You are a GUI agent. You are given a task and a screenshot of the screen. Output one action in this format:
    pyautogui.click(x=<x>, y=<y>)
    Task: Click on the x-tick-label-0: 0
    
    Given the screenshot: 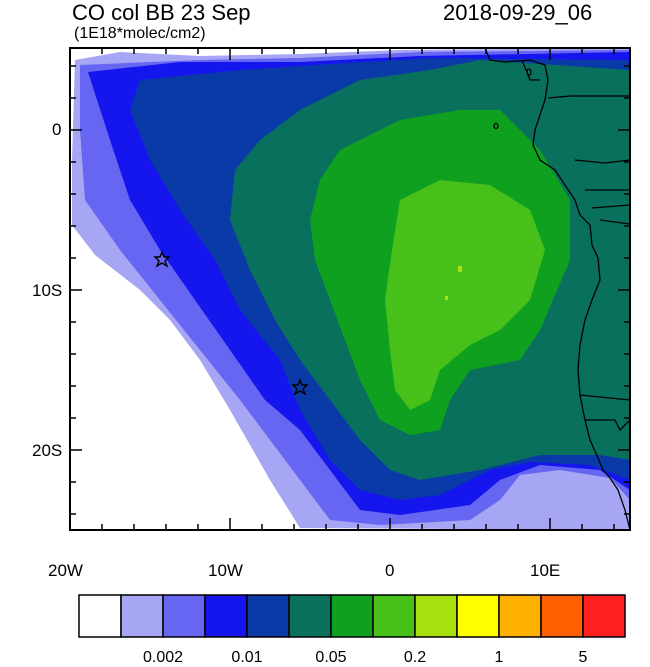 What is the action you would take?
    pyautogui.click(x=390, y=570)
    